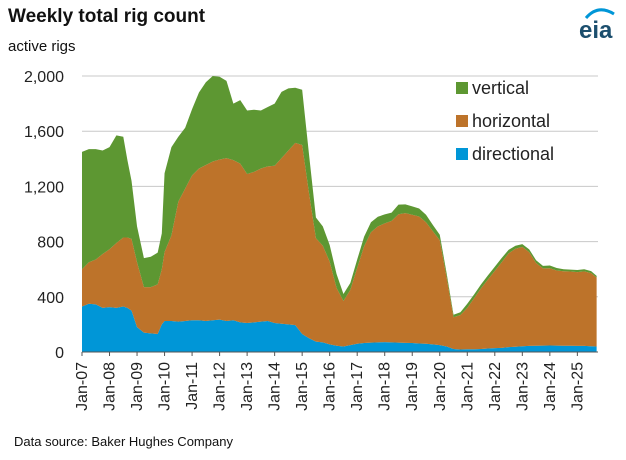 The image size is (626, 460). What do you see at coordinates (339, 327) in the screenshot?
I see `area-directional` at bounding box center [339, 327].